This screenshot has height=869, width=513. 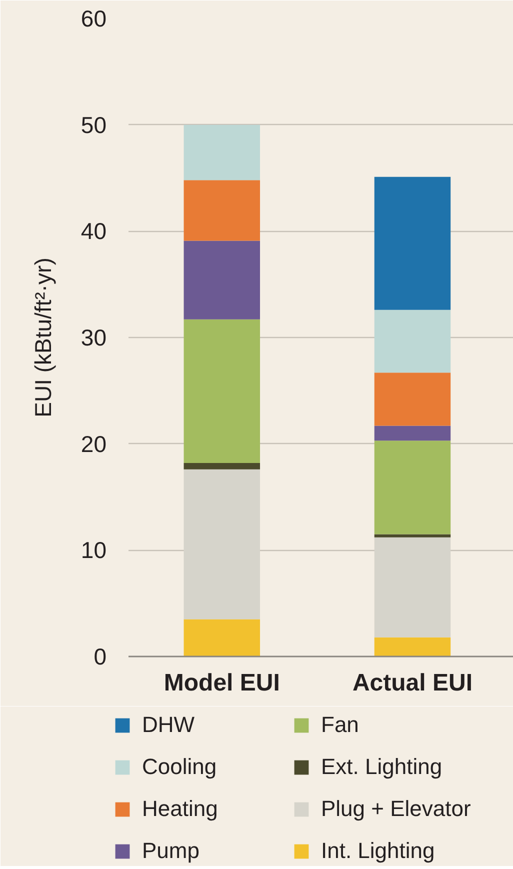 What do you see at coordinates (171, 851) in the screenshot?
I see `legend-label: Pump` at bounding box center [171, 851].